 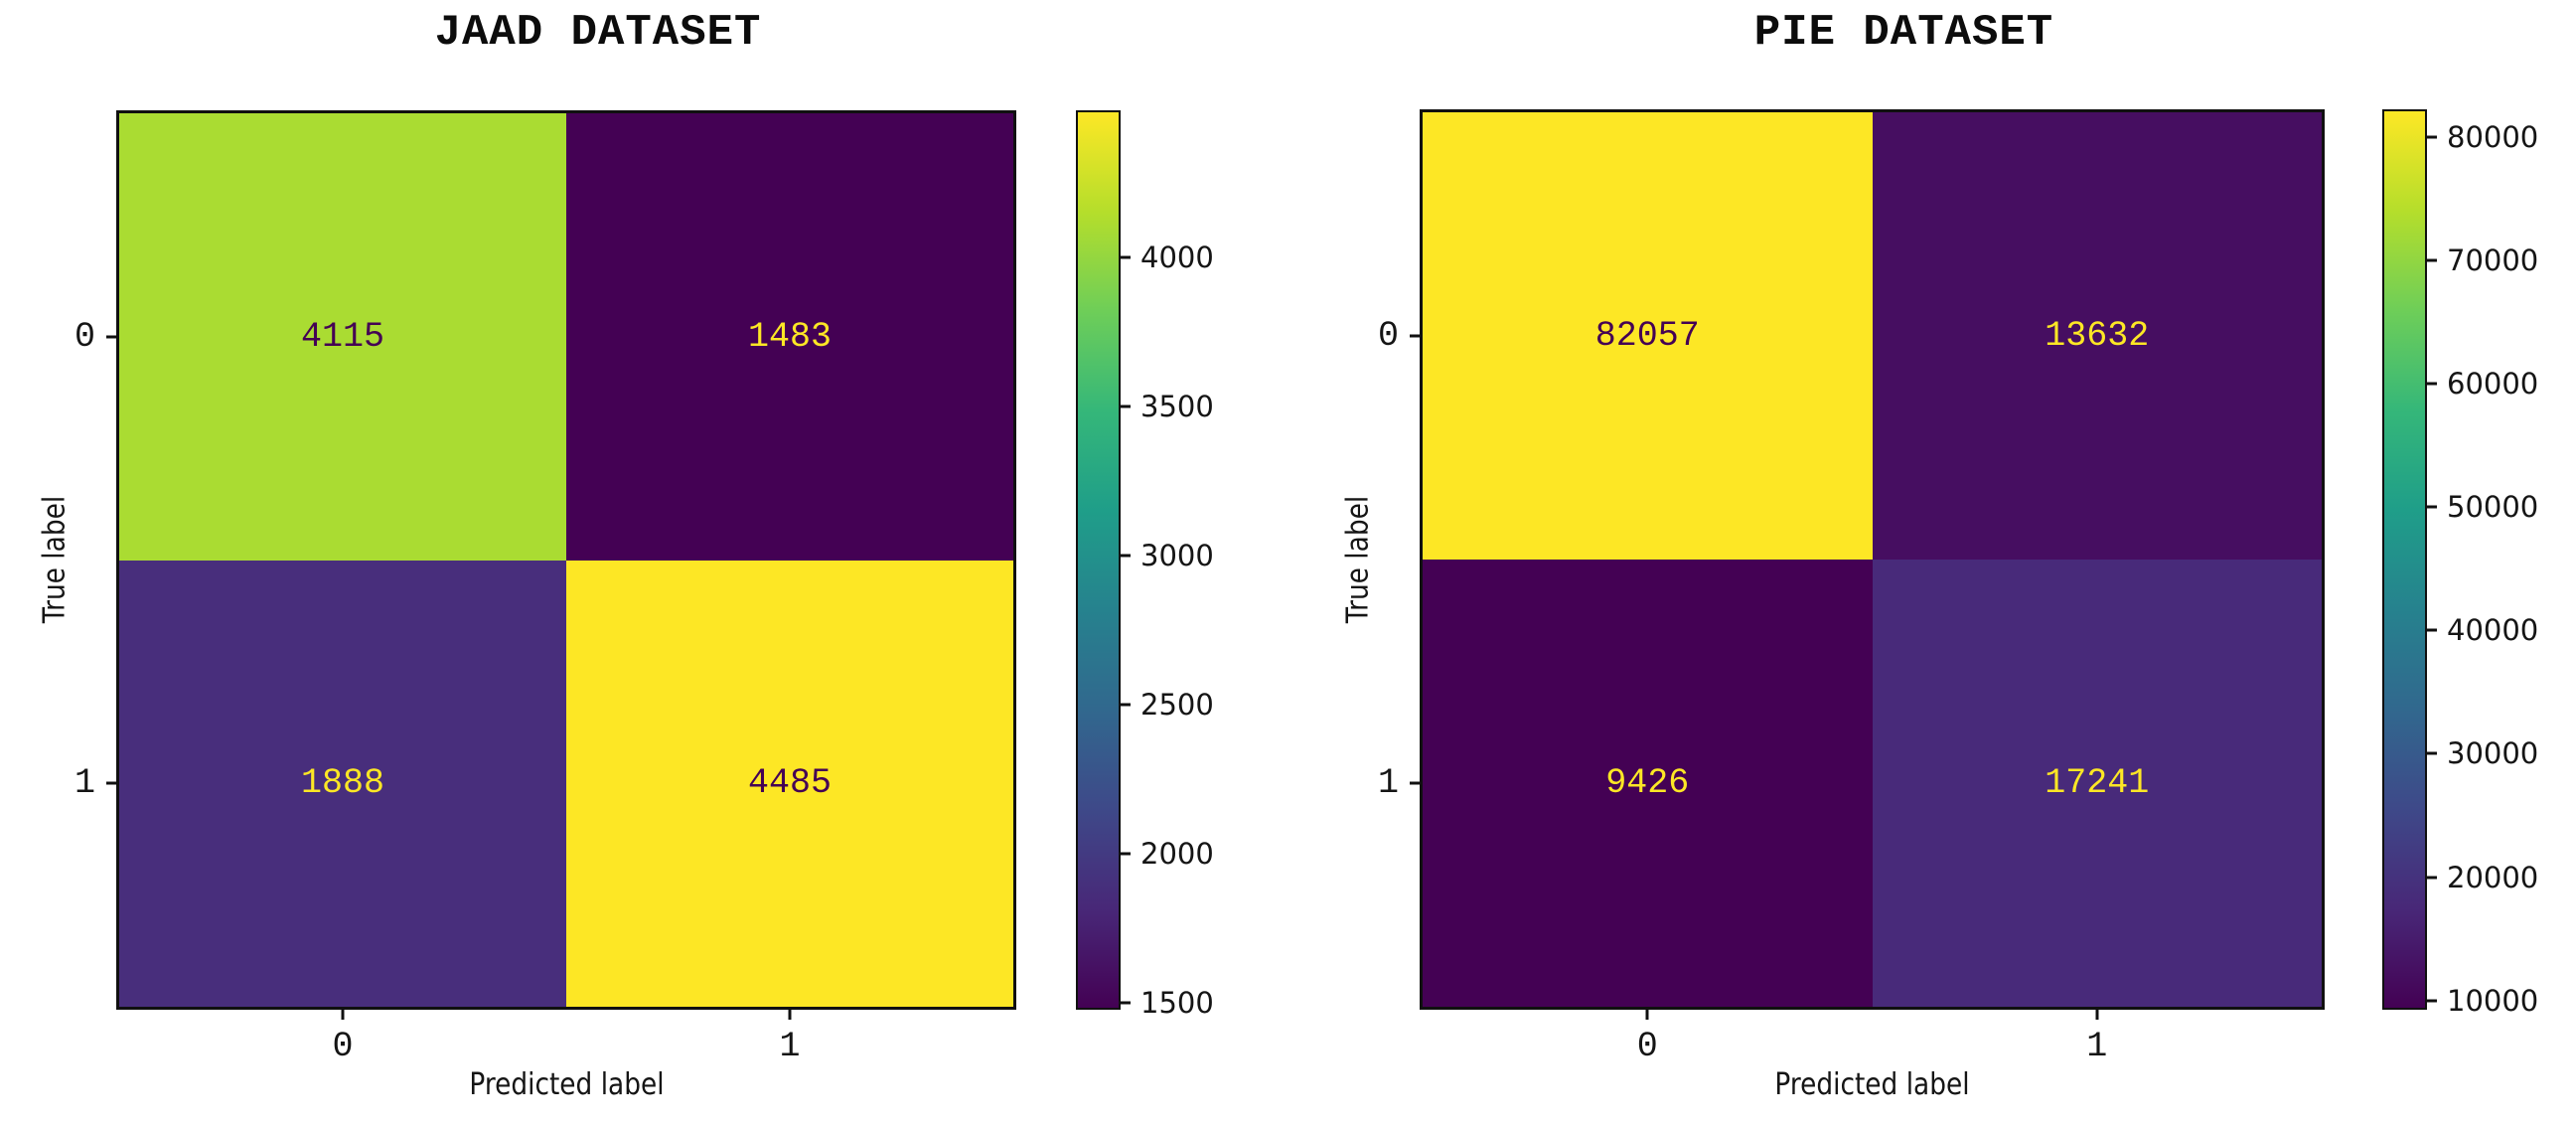 I want to click on cell-value: 1483, so click(x=789, y=336).